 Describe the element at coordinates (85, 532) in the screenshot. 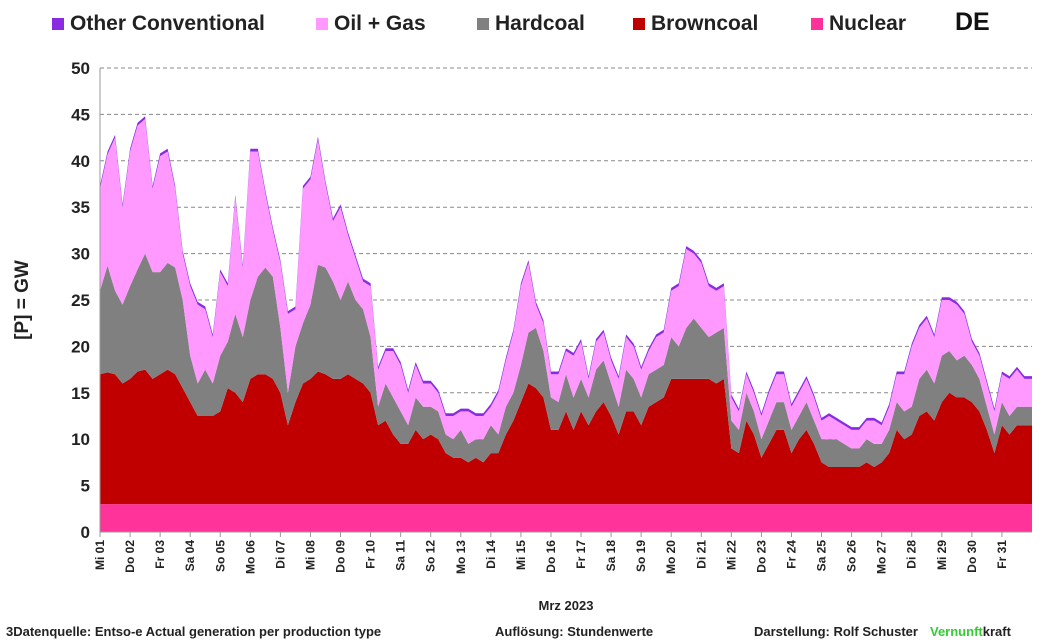

I see `y-tick-label: 0` at that location.